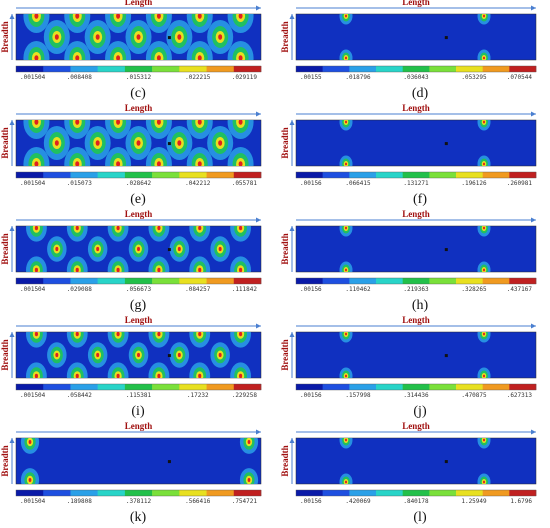 The image size is (550, 528). I want to click on legend-tick-label: 1.25949, so click(474, 501).